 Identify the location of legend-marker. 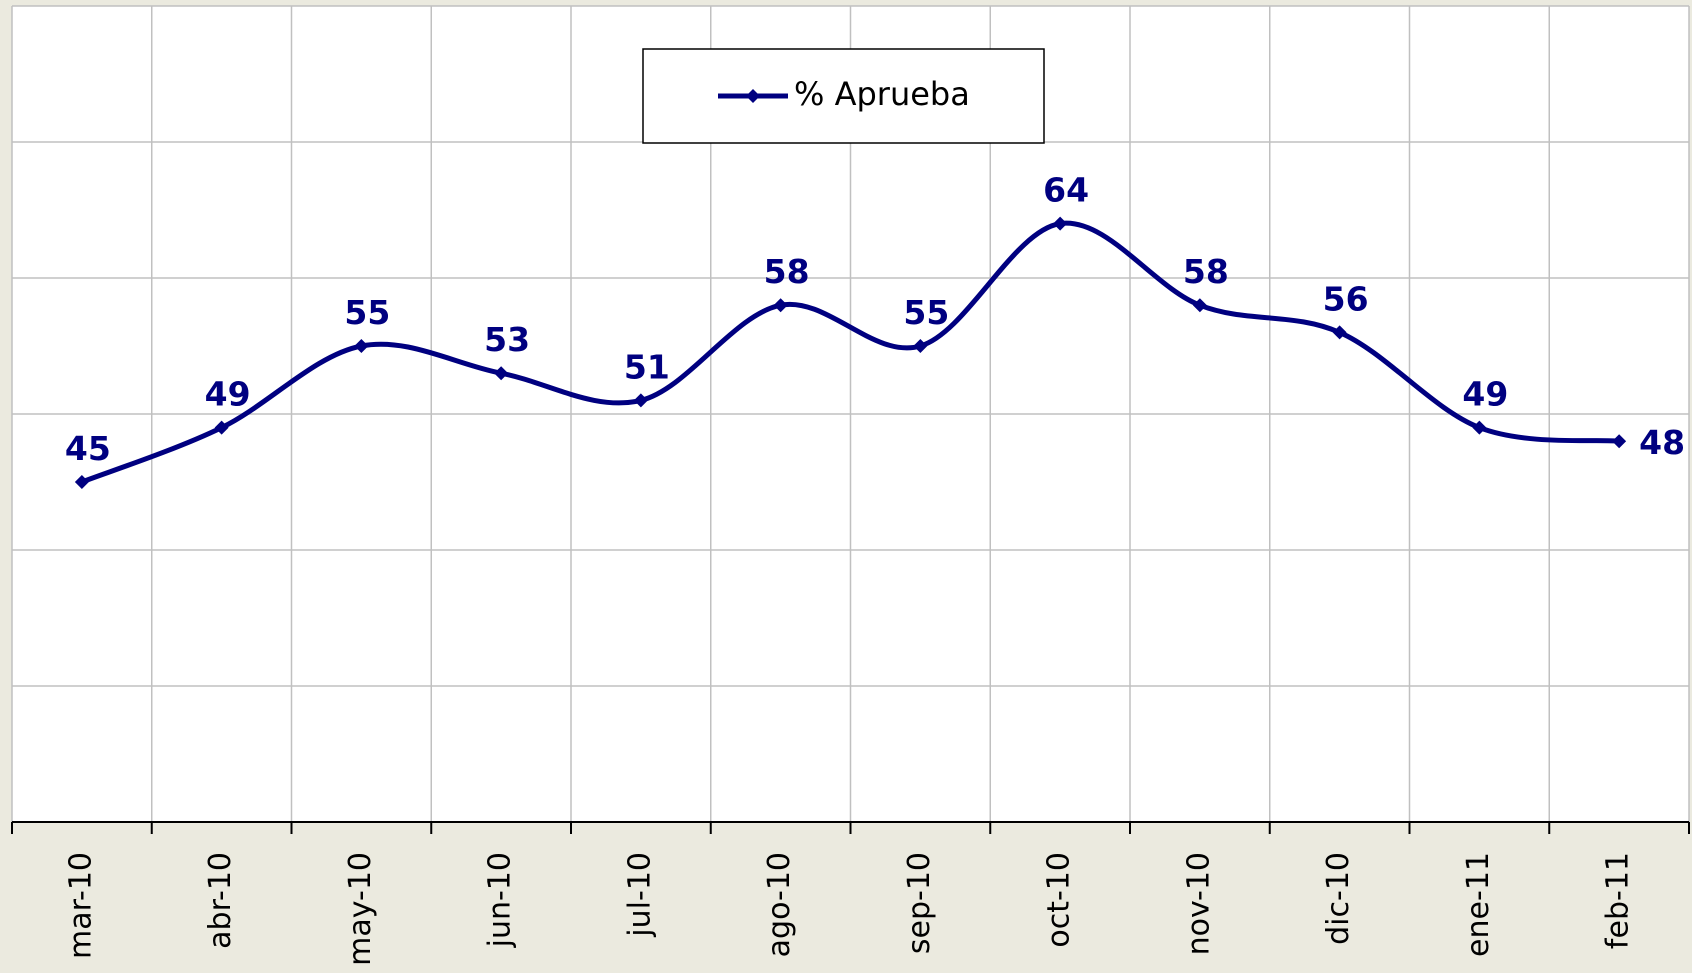
(753, 96).